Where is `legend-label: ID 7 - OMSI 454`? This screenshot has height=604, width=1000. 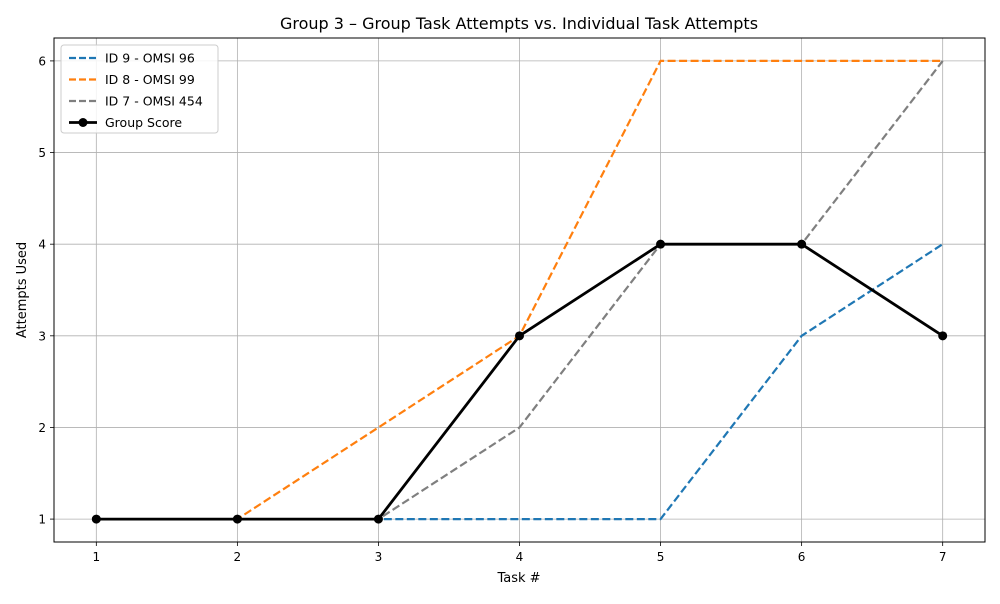
legend-label: ID 7 - OMSI 454 is located at coordinates (154, 101).